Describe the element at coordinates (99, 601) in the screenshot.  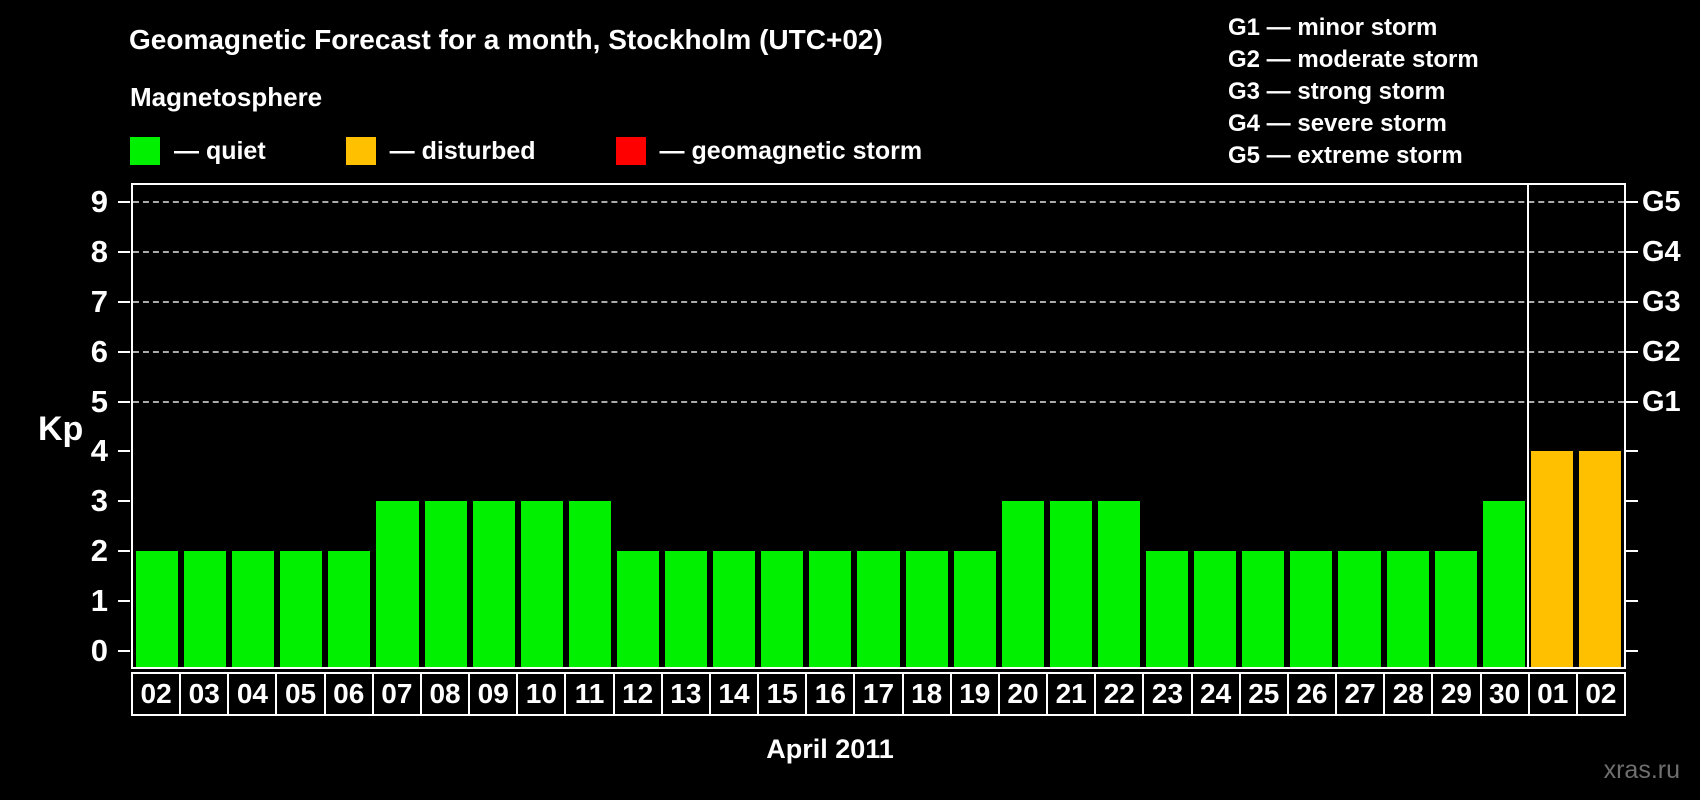
I see `y-axis-label-1: 1` at that location.